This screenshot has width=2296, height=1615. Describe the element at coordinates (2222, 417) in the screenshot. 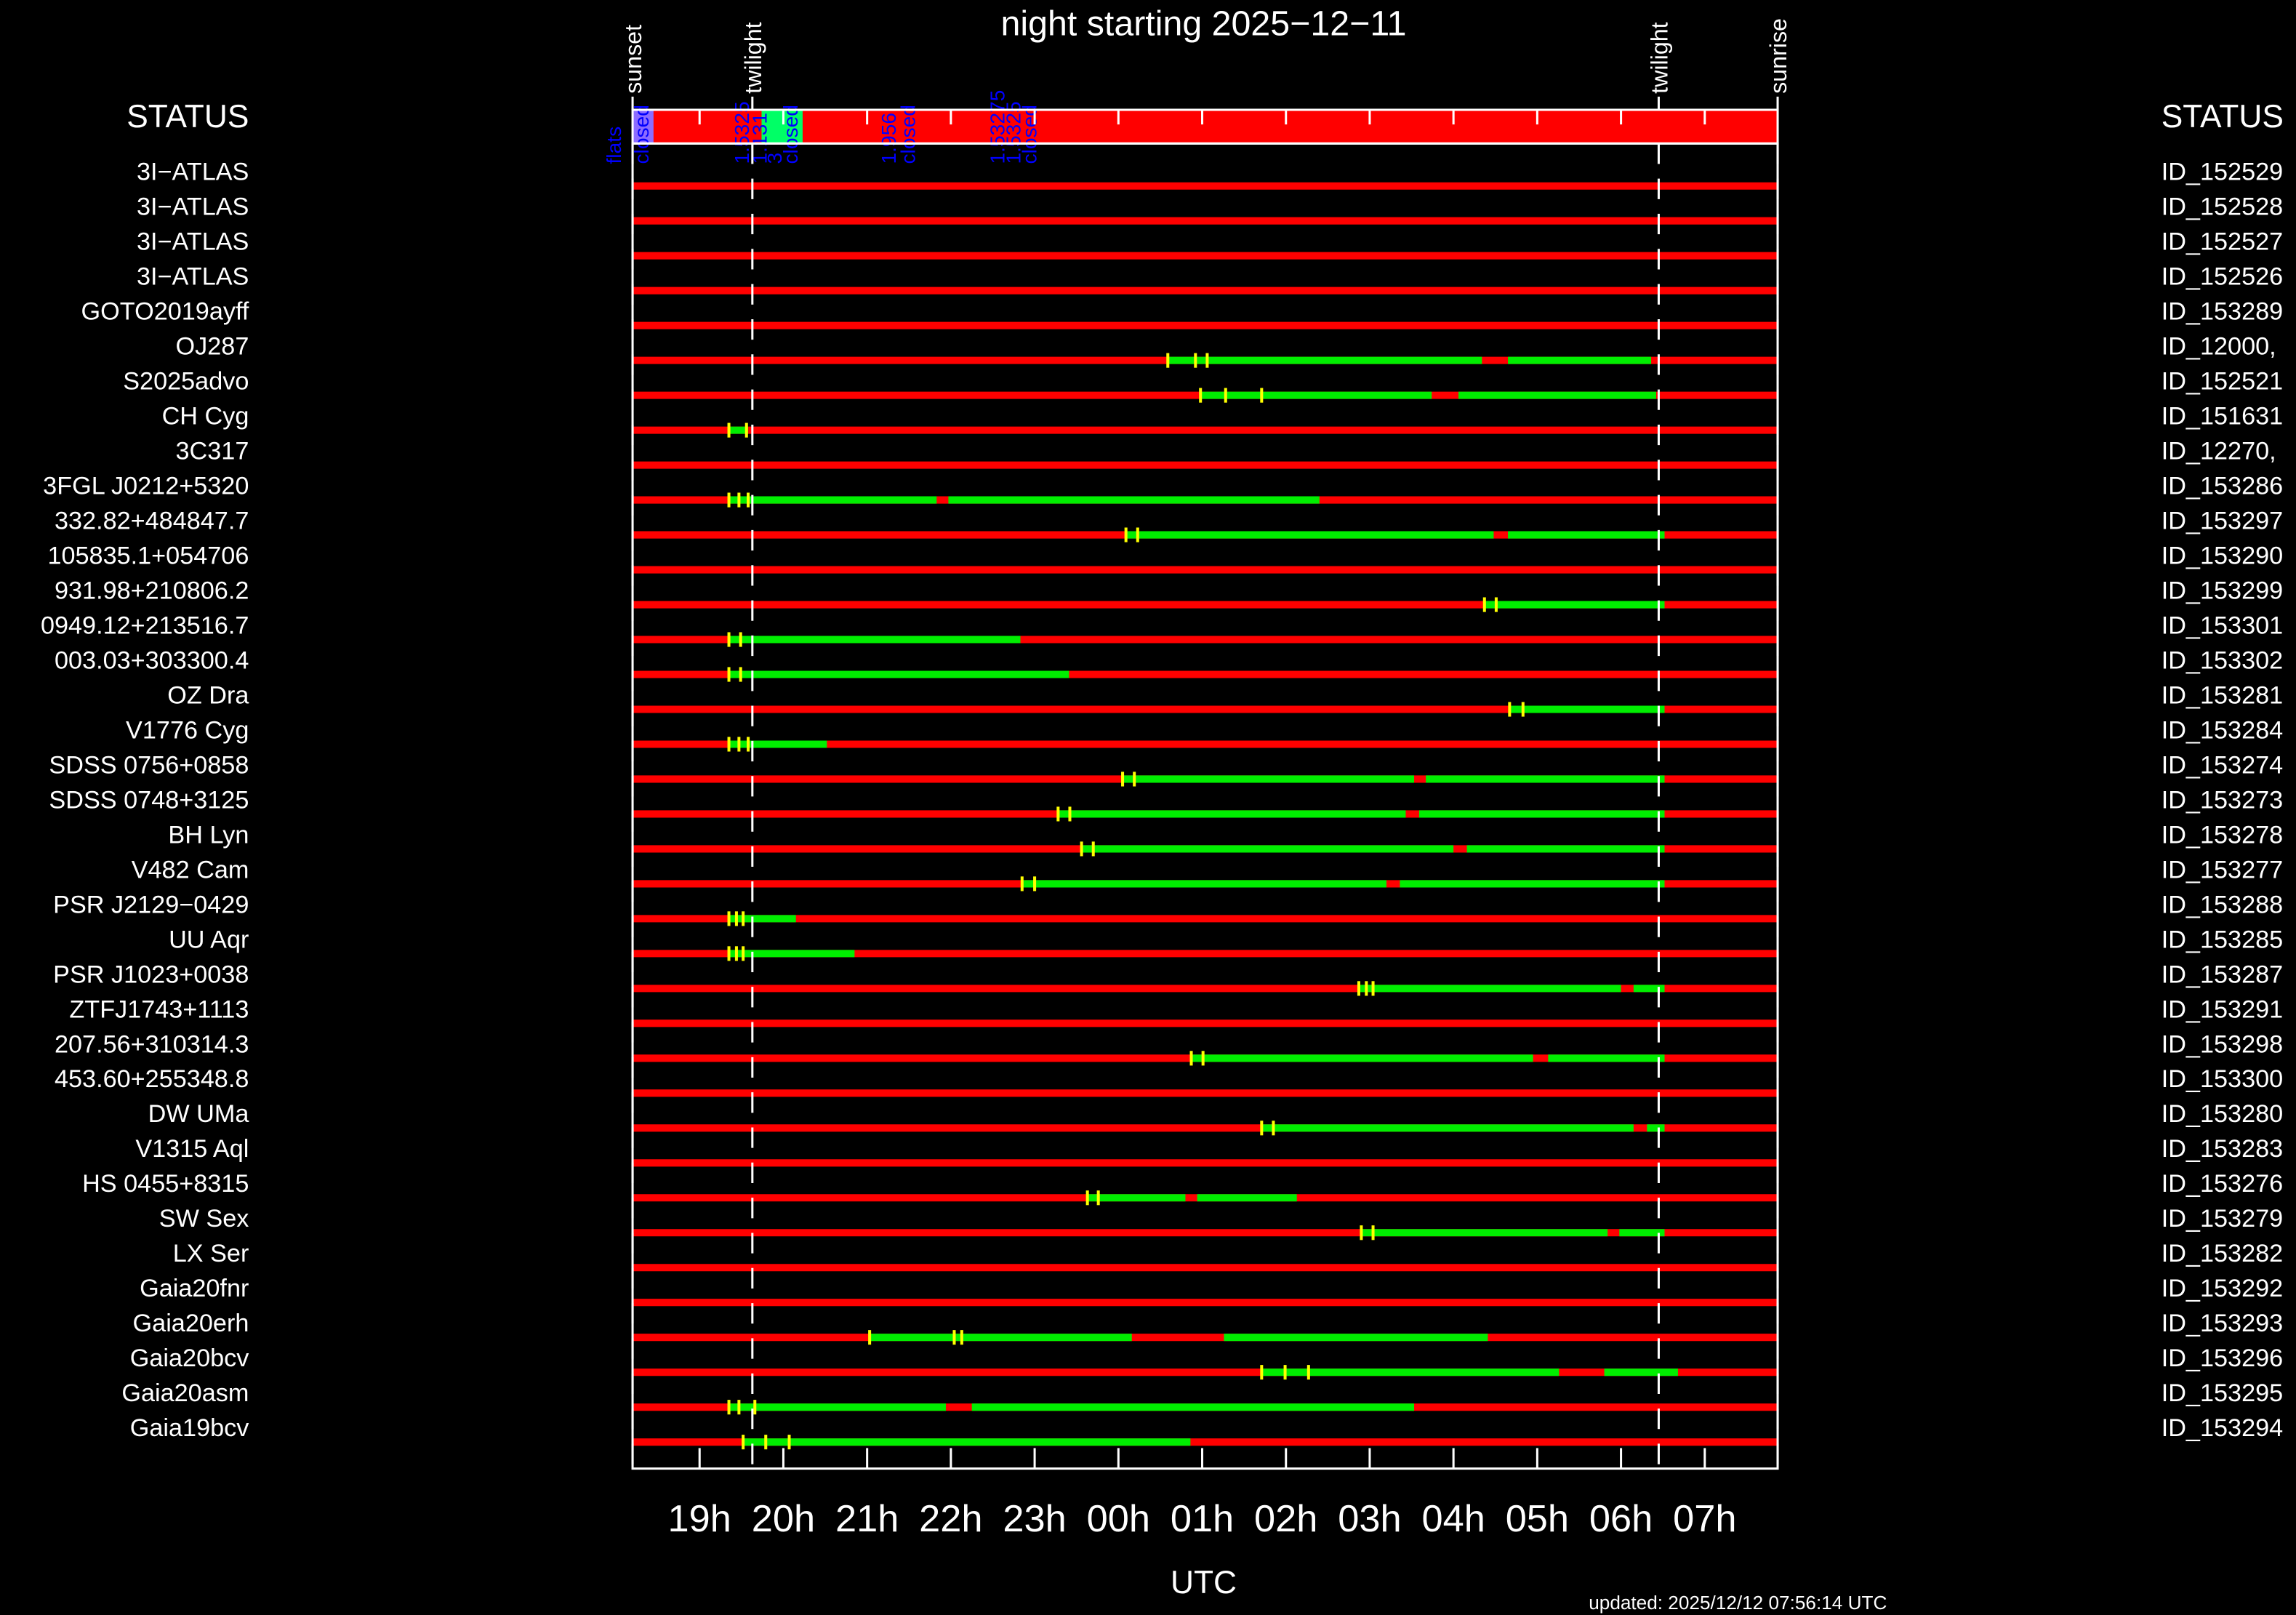

I see `target-id: ID_151631` at that location.